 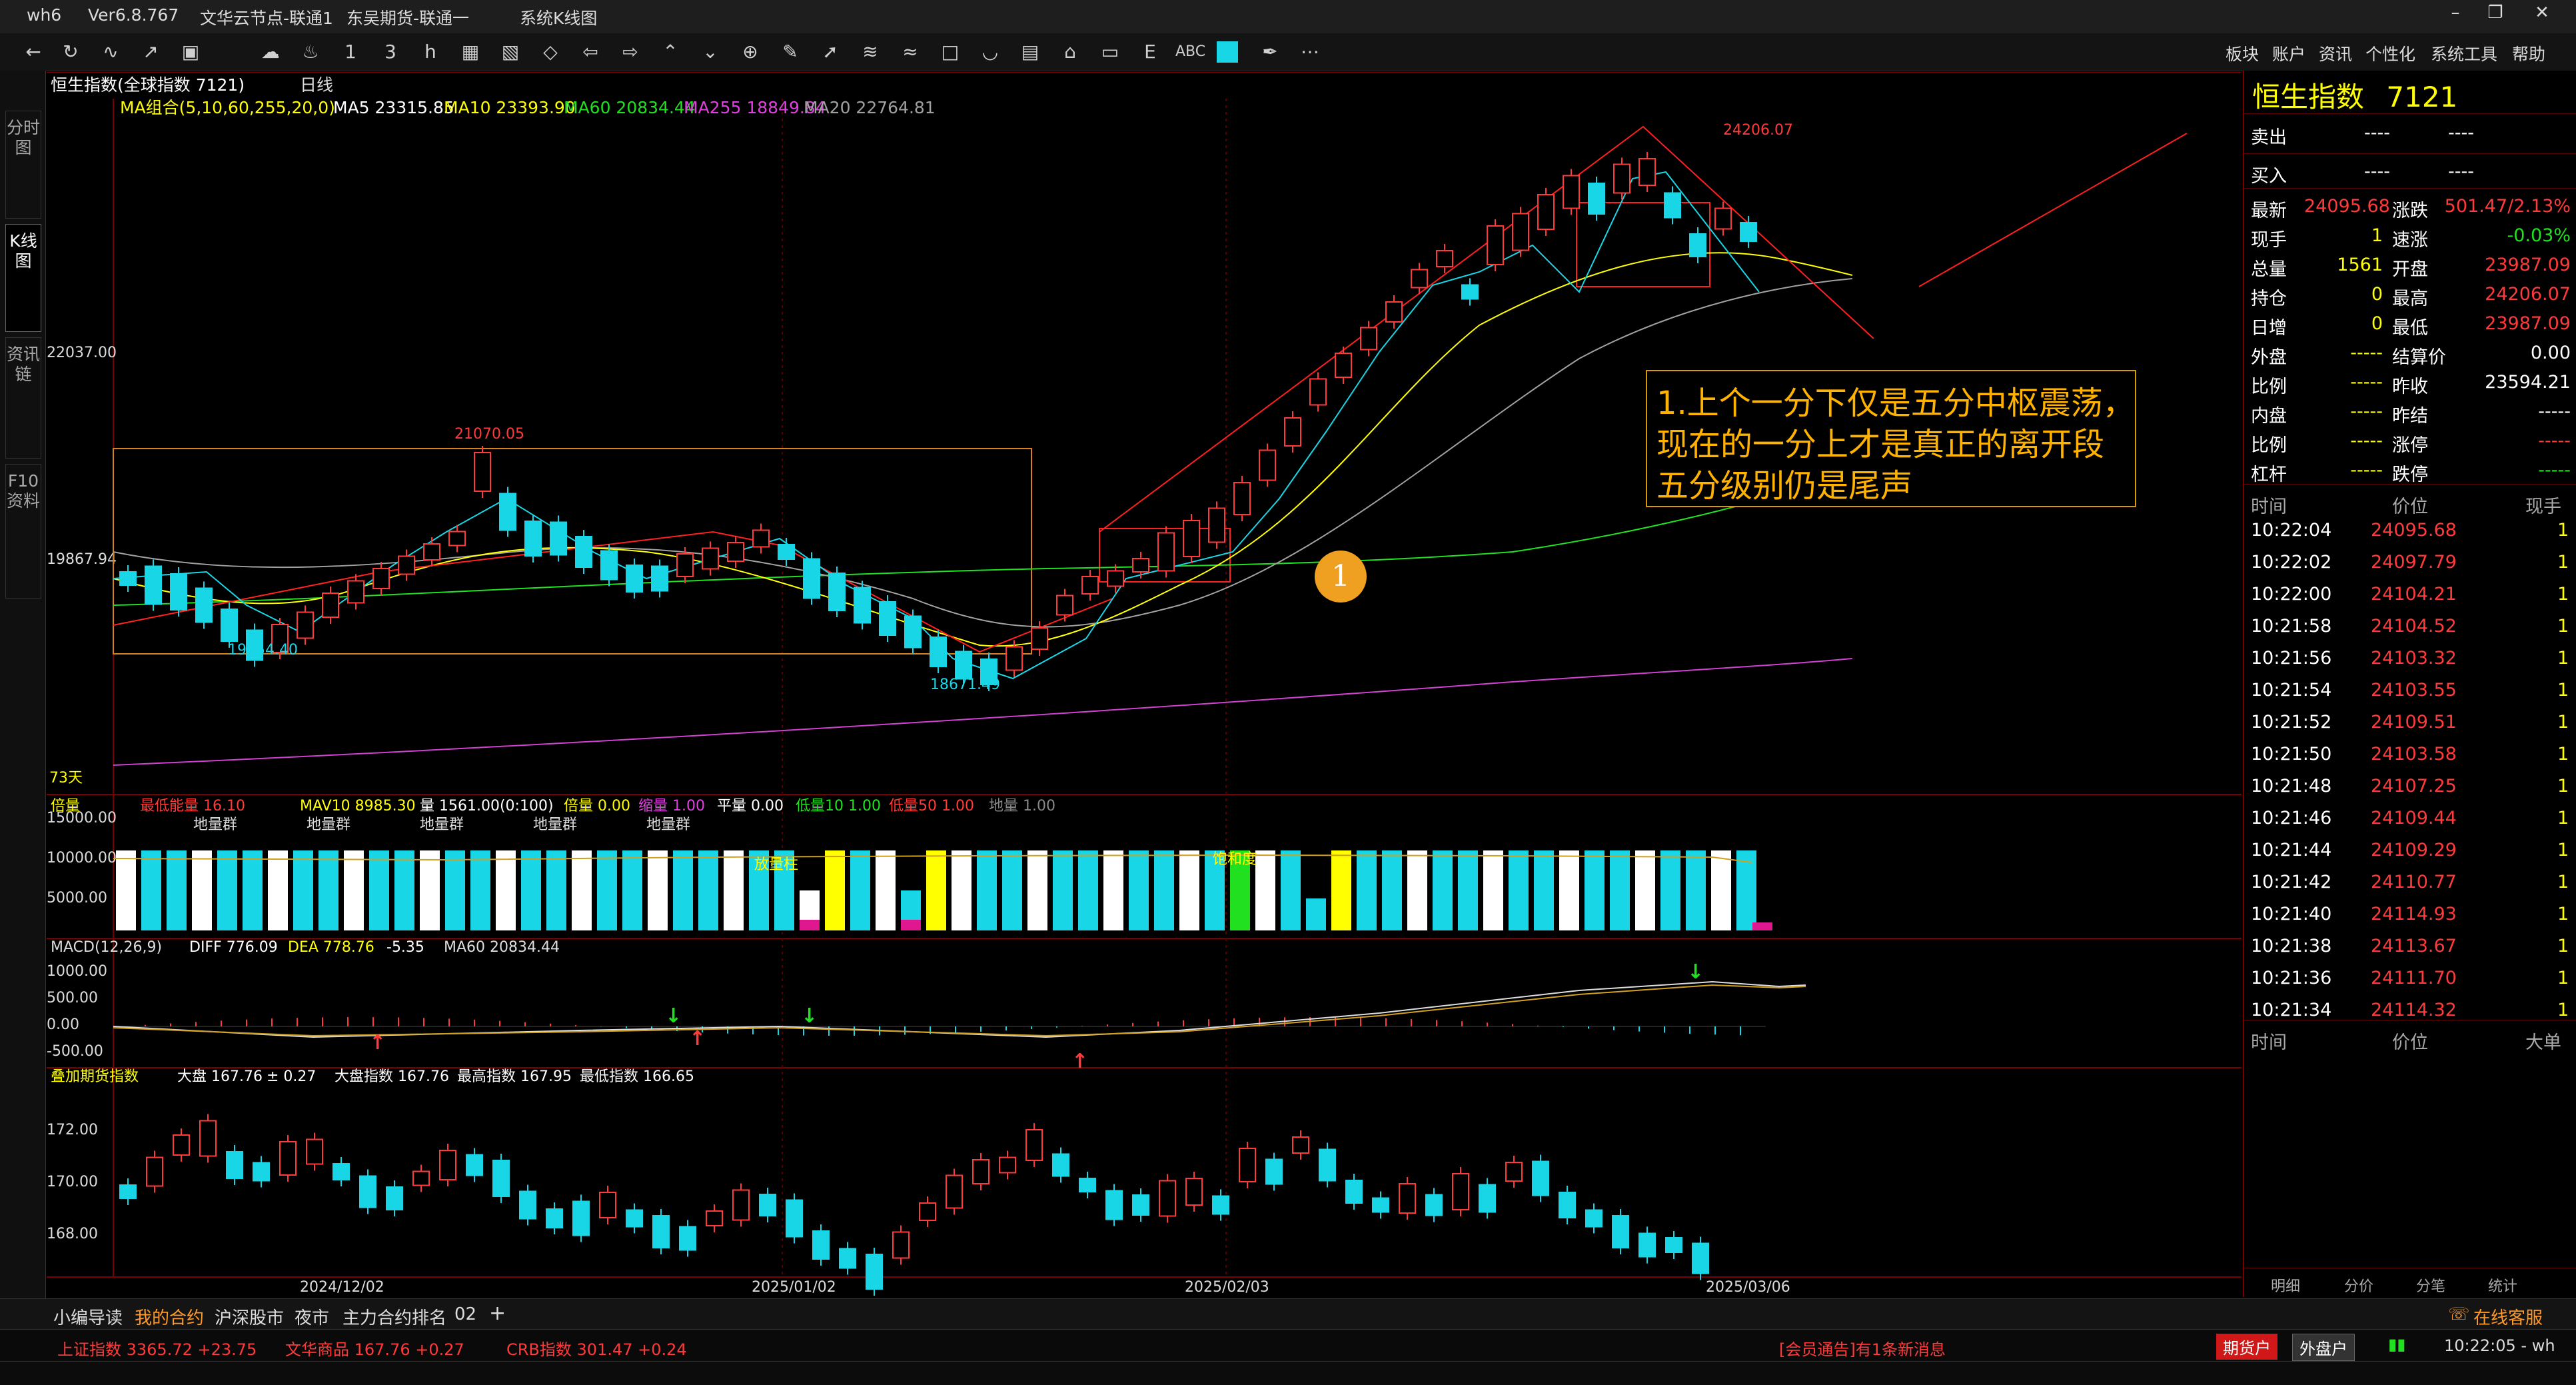 What do you see at coordinates (151, 52) in the screenshot?
I see `trend-icon: ↗` at bounding box center [151, 52].